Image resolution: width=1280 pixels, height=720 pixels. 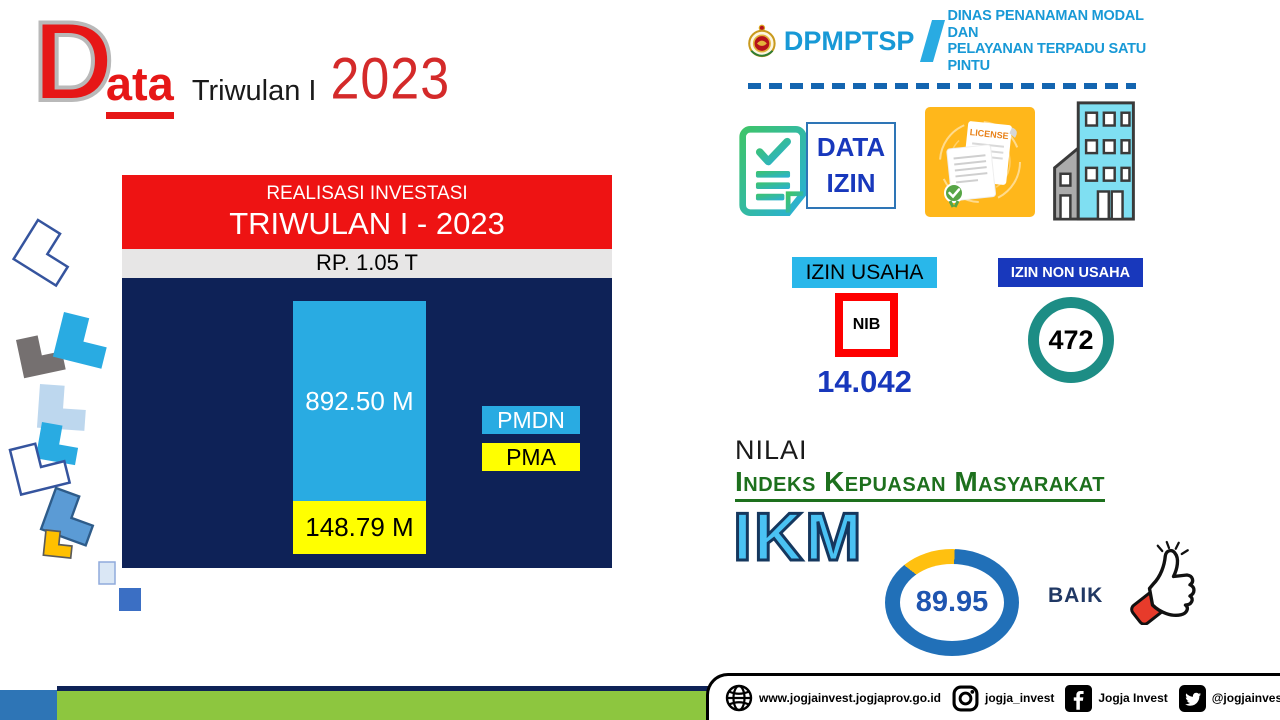 I want to click on nib-count: 14.042, so click(x=864, y=381).